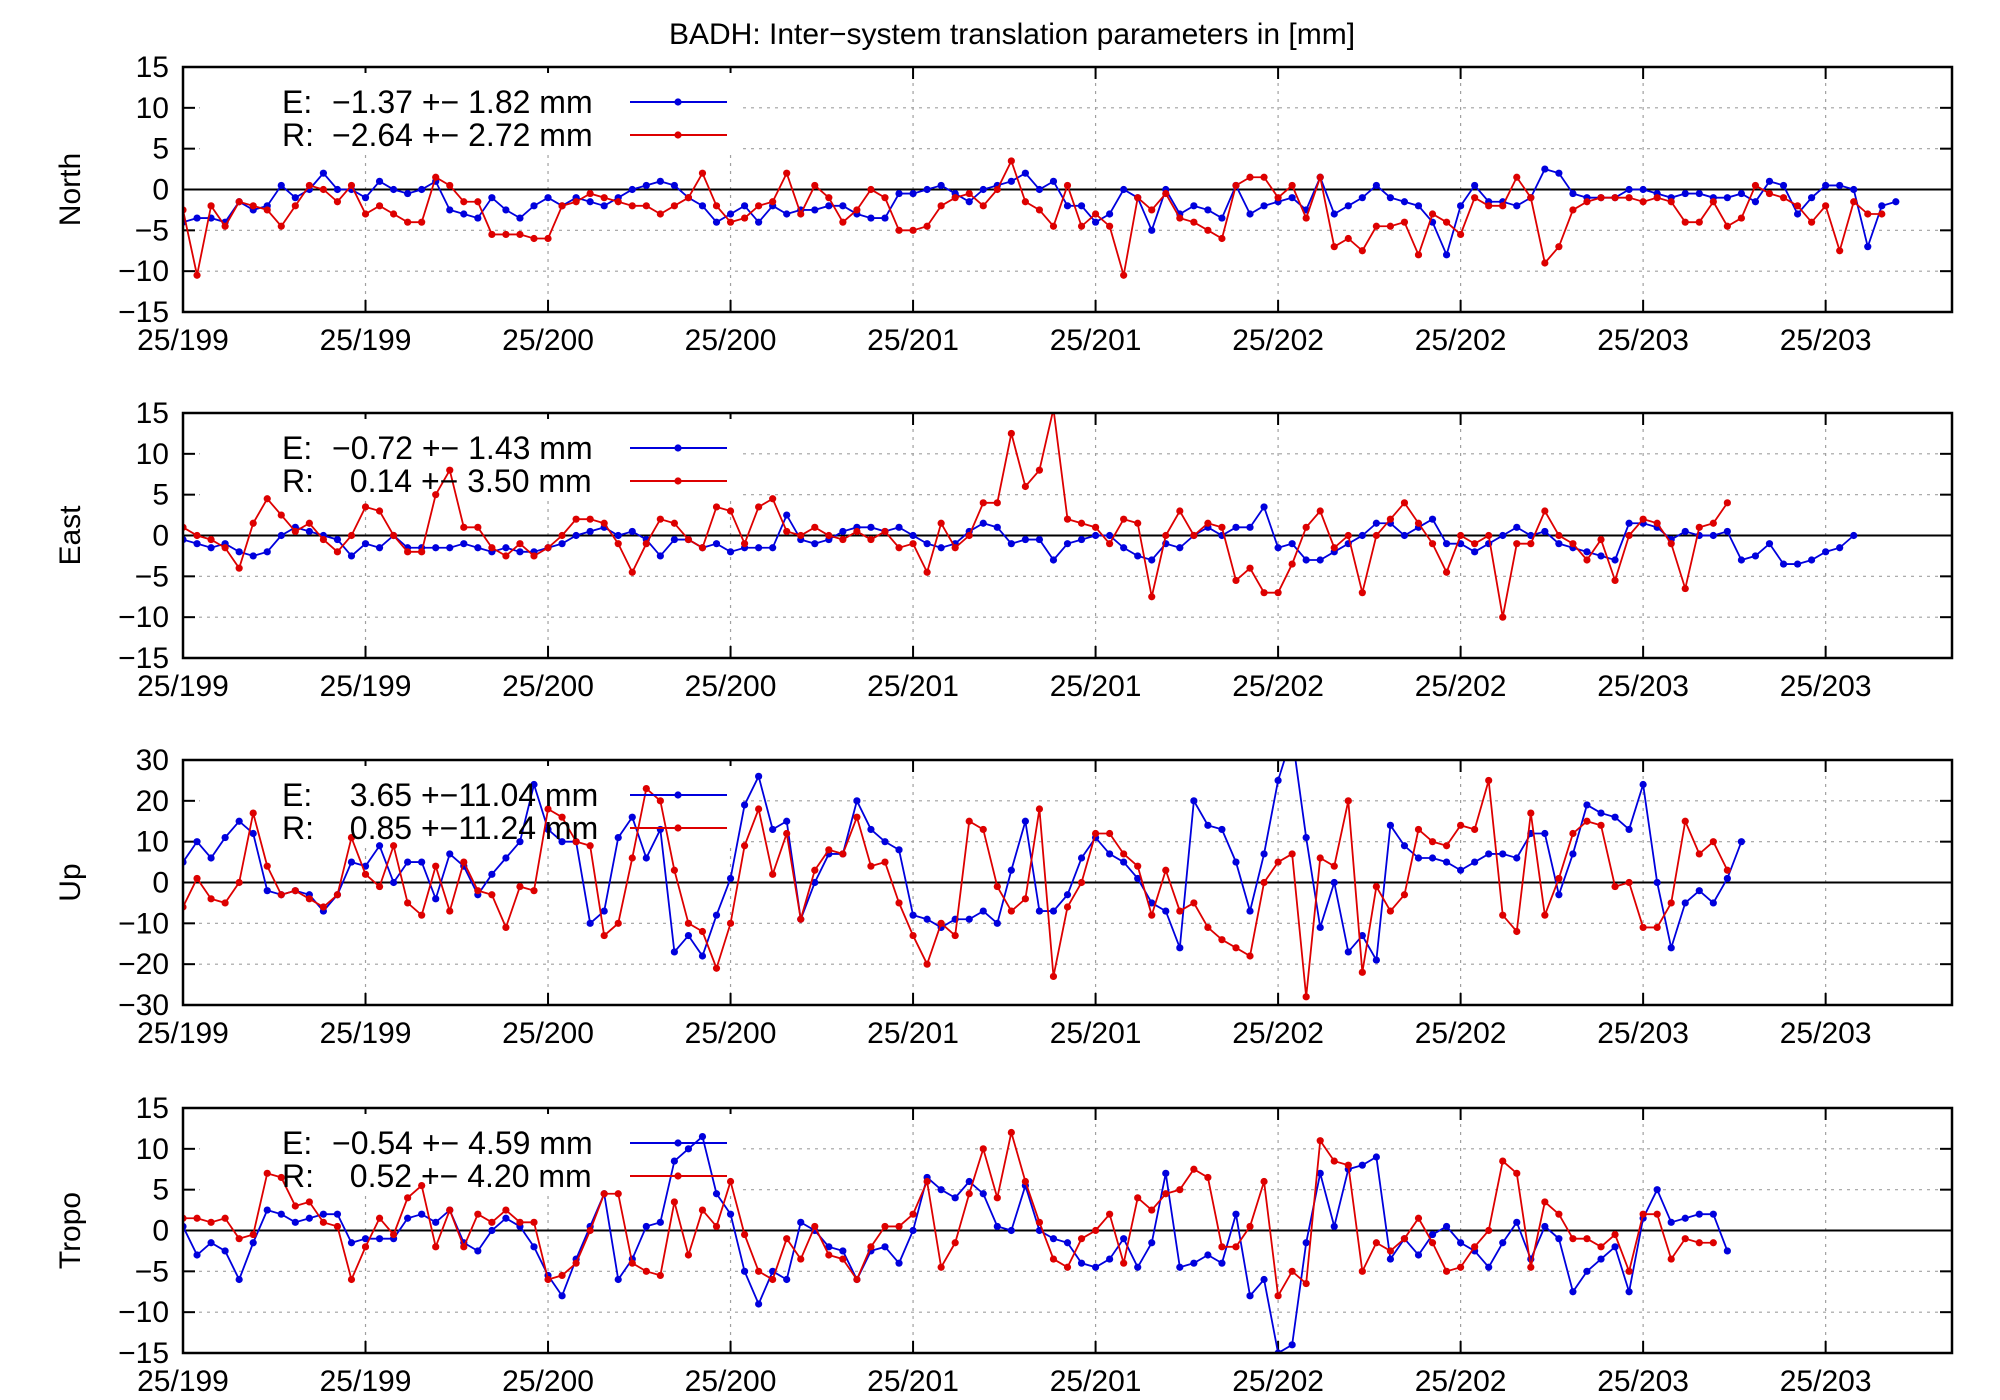 This screenshot has width=2000, height=1400. Describe the element at coordinates (297, 795) in the screenshot. I see `legend-label-E: E:` at that location.